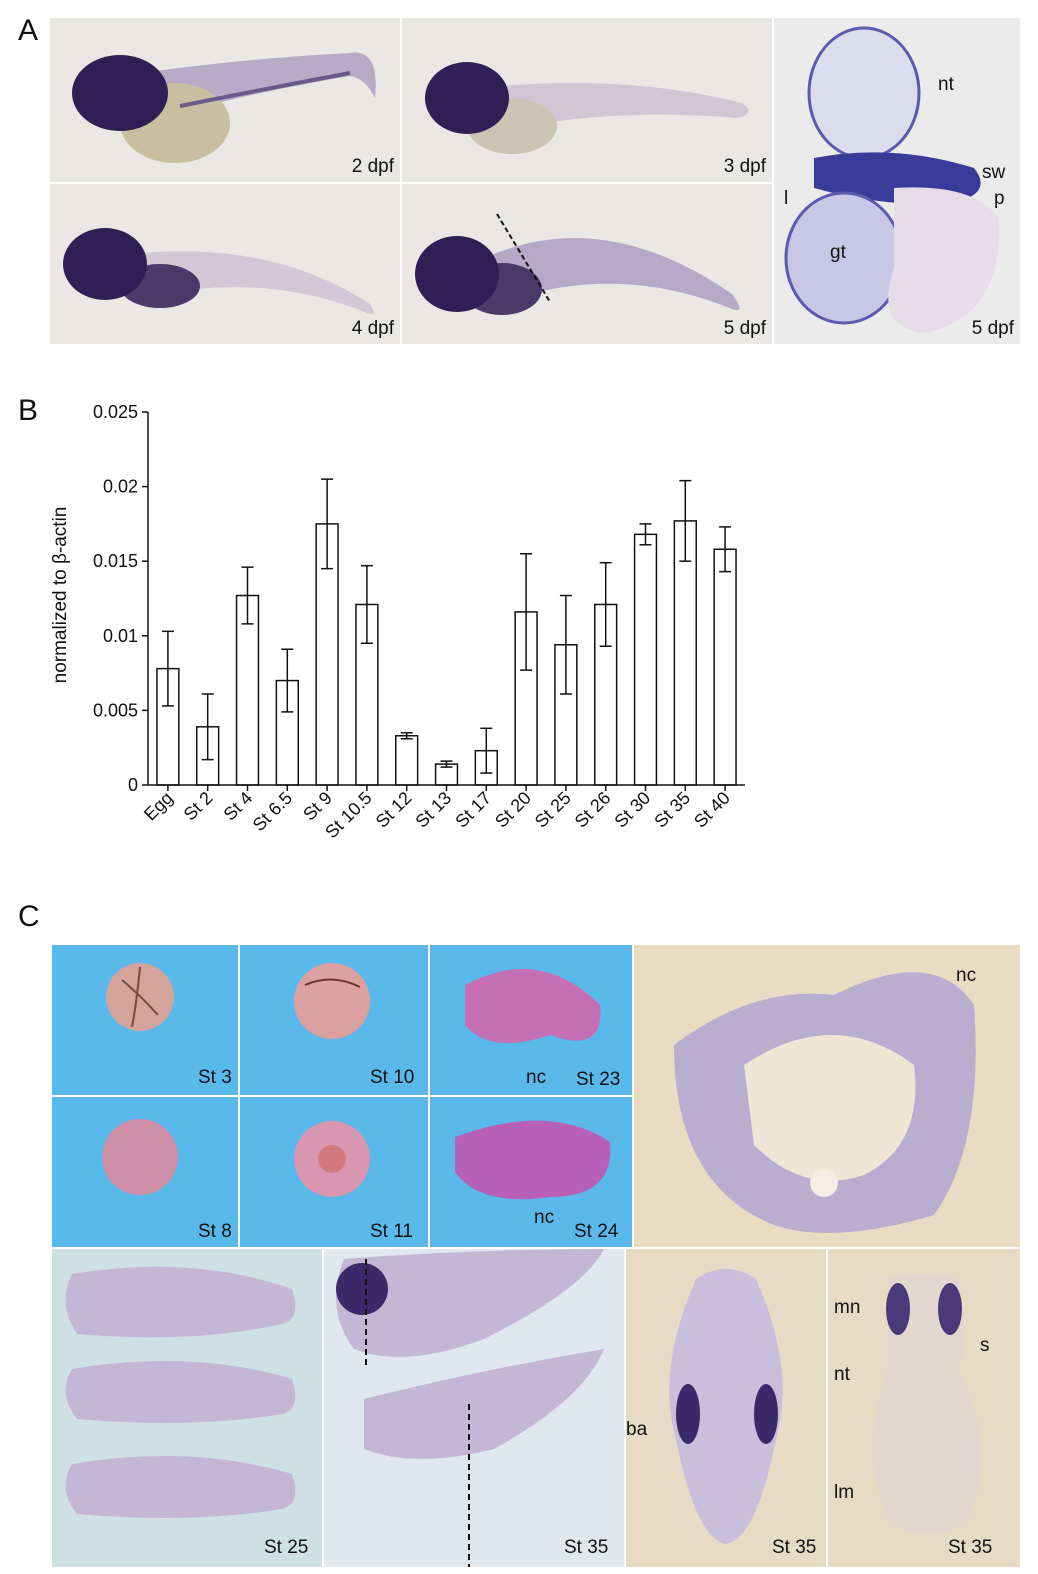 Image resolution: width=1038 pixels, height=1574 pixels. I want to click on x-tick-label: St 12, so click(394, 810).